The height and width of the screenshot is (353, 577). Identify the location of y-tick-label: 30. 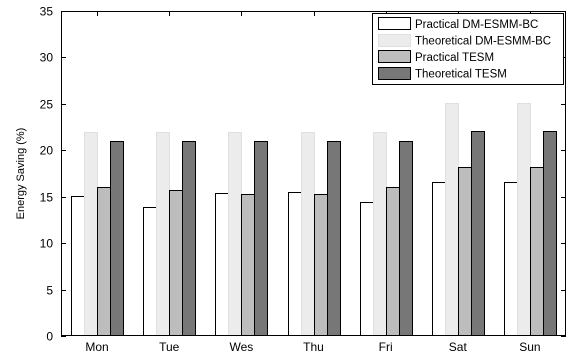
(47, 58).